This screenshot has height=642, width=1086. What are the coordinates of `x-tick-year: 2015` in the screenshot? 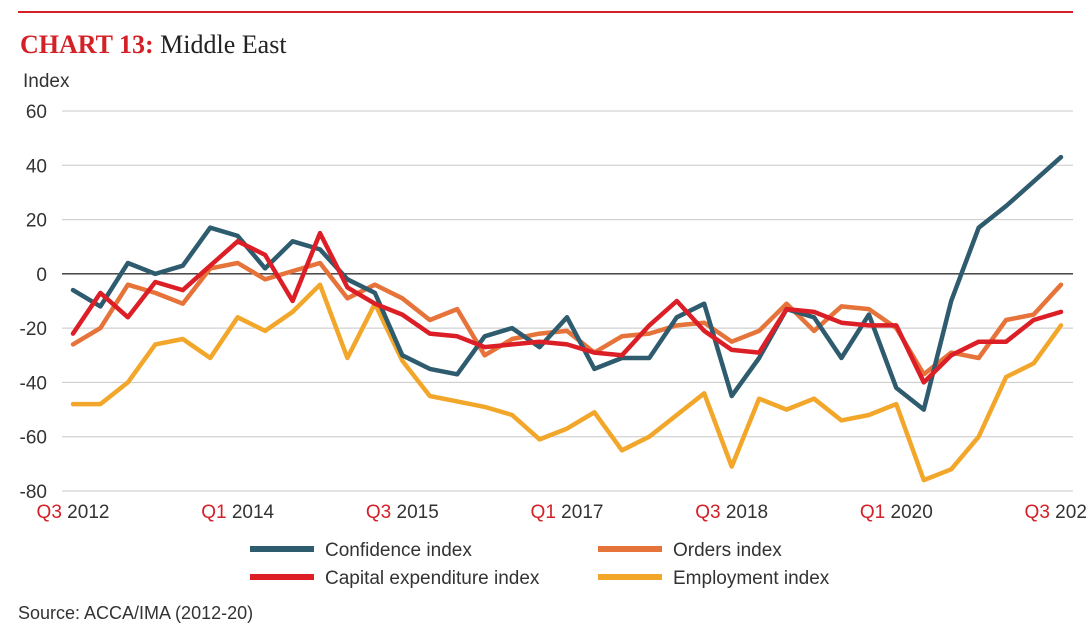 It's located at (415, 512).